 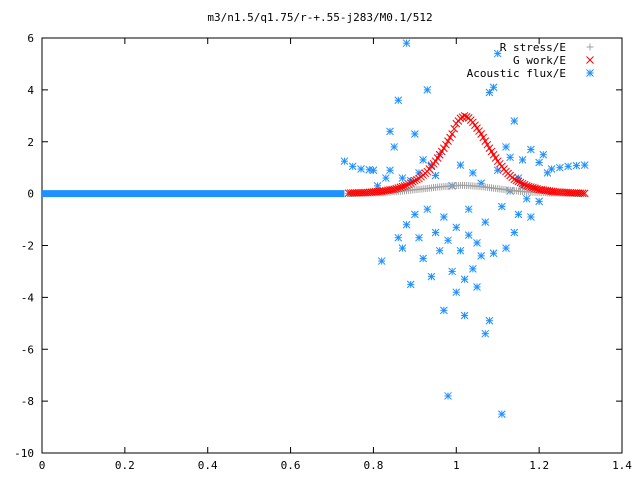 I want to click on x-tick-label: 0.8, so click(x=373, y=465).